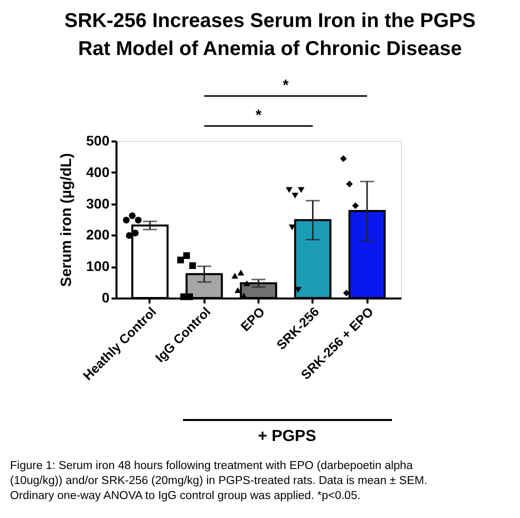 Image resolution: width=520 pixels, height=518 pixels. I want to click on y-tick-label: 400, so click(98, 172).